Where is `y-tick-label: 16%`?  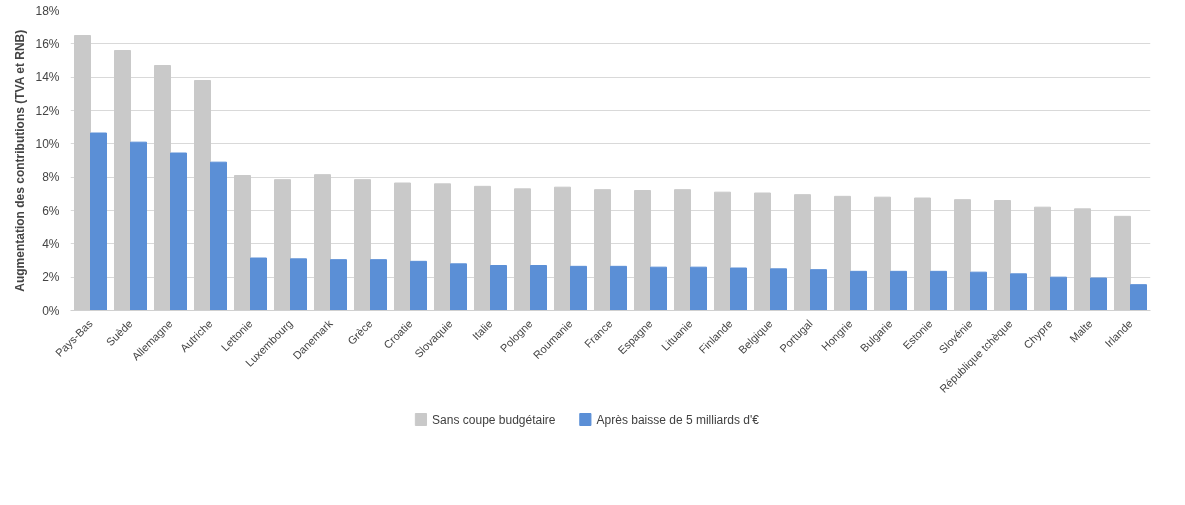
y-tick-label: 16% is located at coordinates (47, 43).